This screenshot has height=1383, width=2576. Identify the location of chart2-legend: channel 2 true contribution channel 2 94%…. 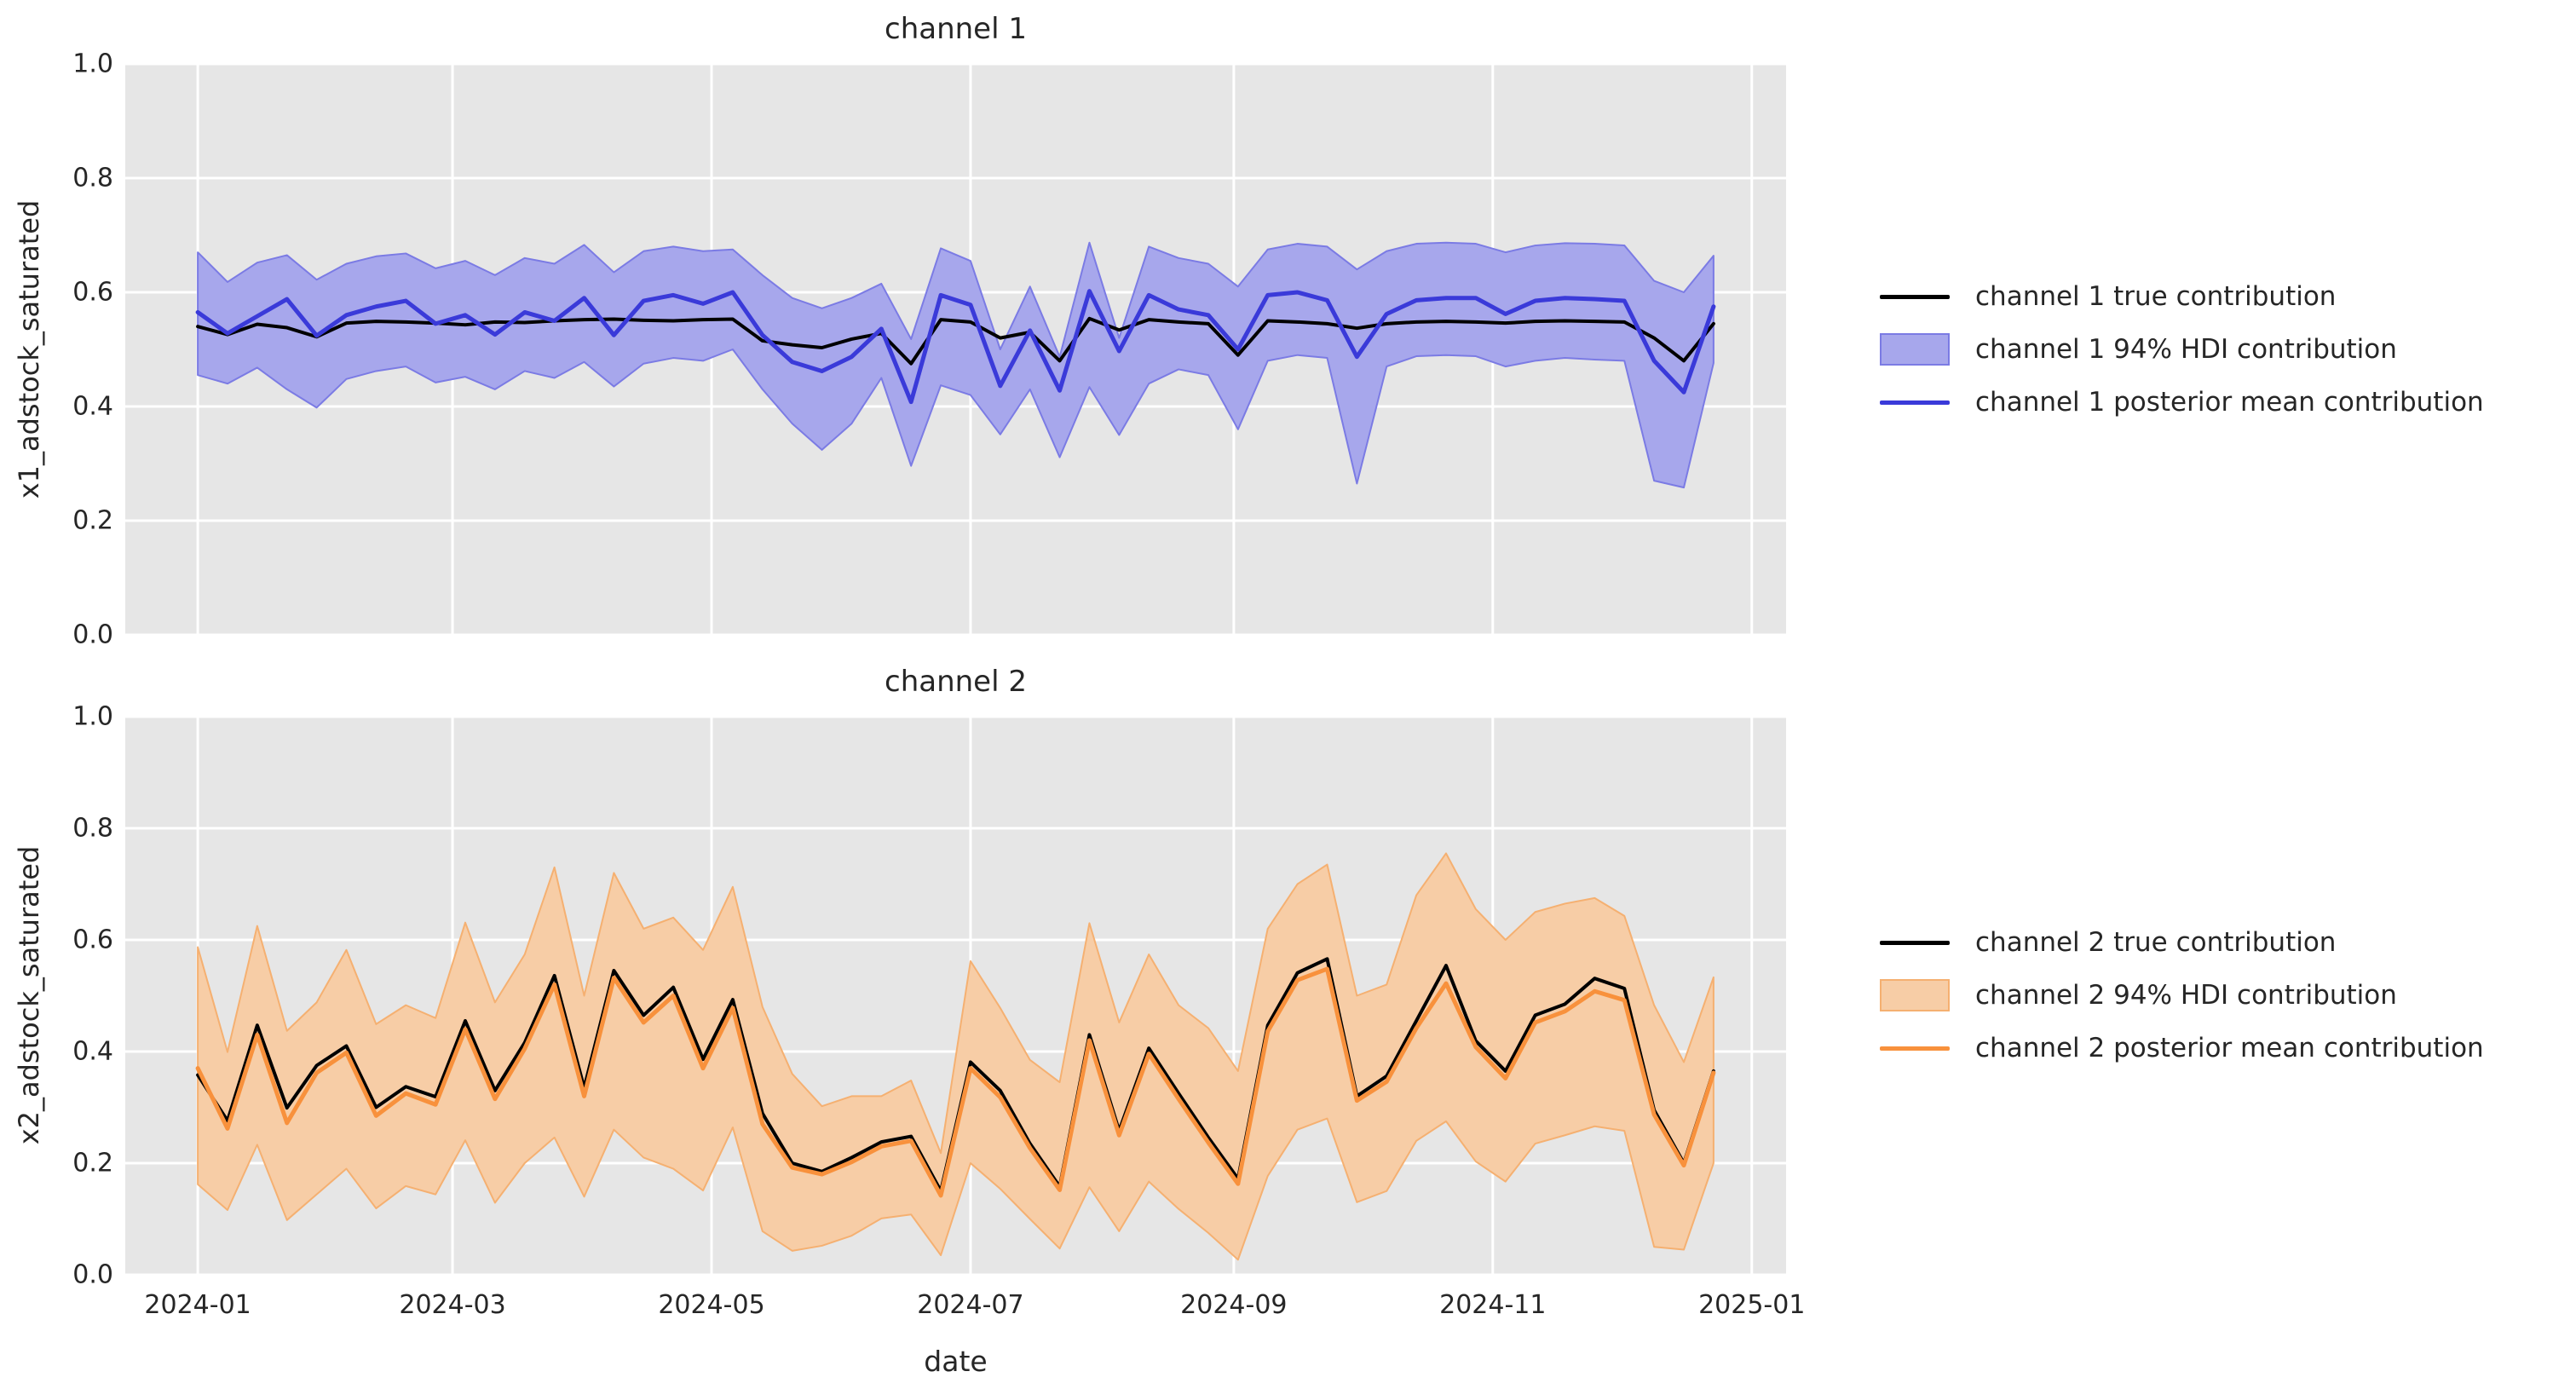
(2182, 995).